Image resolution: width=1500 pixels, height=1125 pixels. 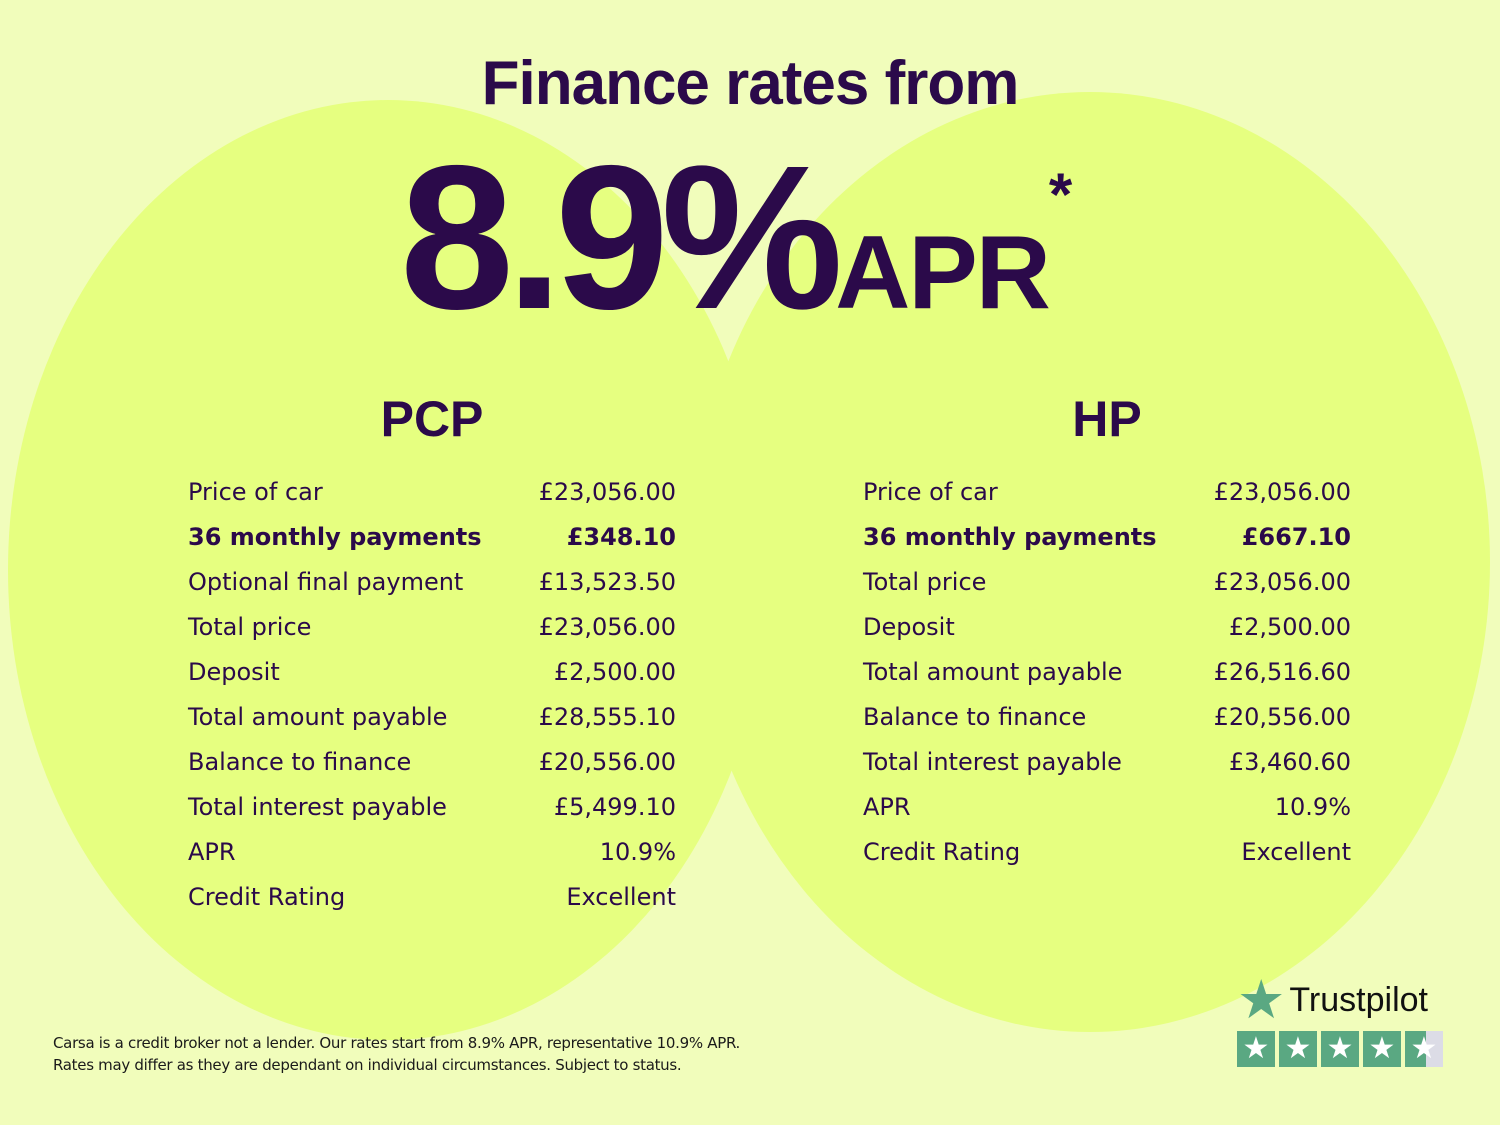 I want to click on table-row: Total amount payable £26,516.60, so click(x=1107, y=672).